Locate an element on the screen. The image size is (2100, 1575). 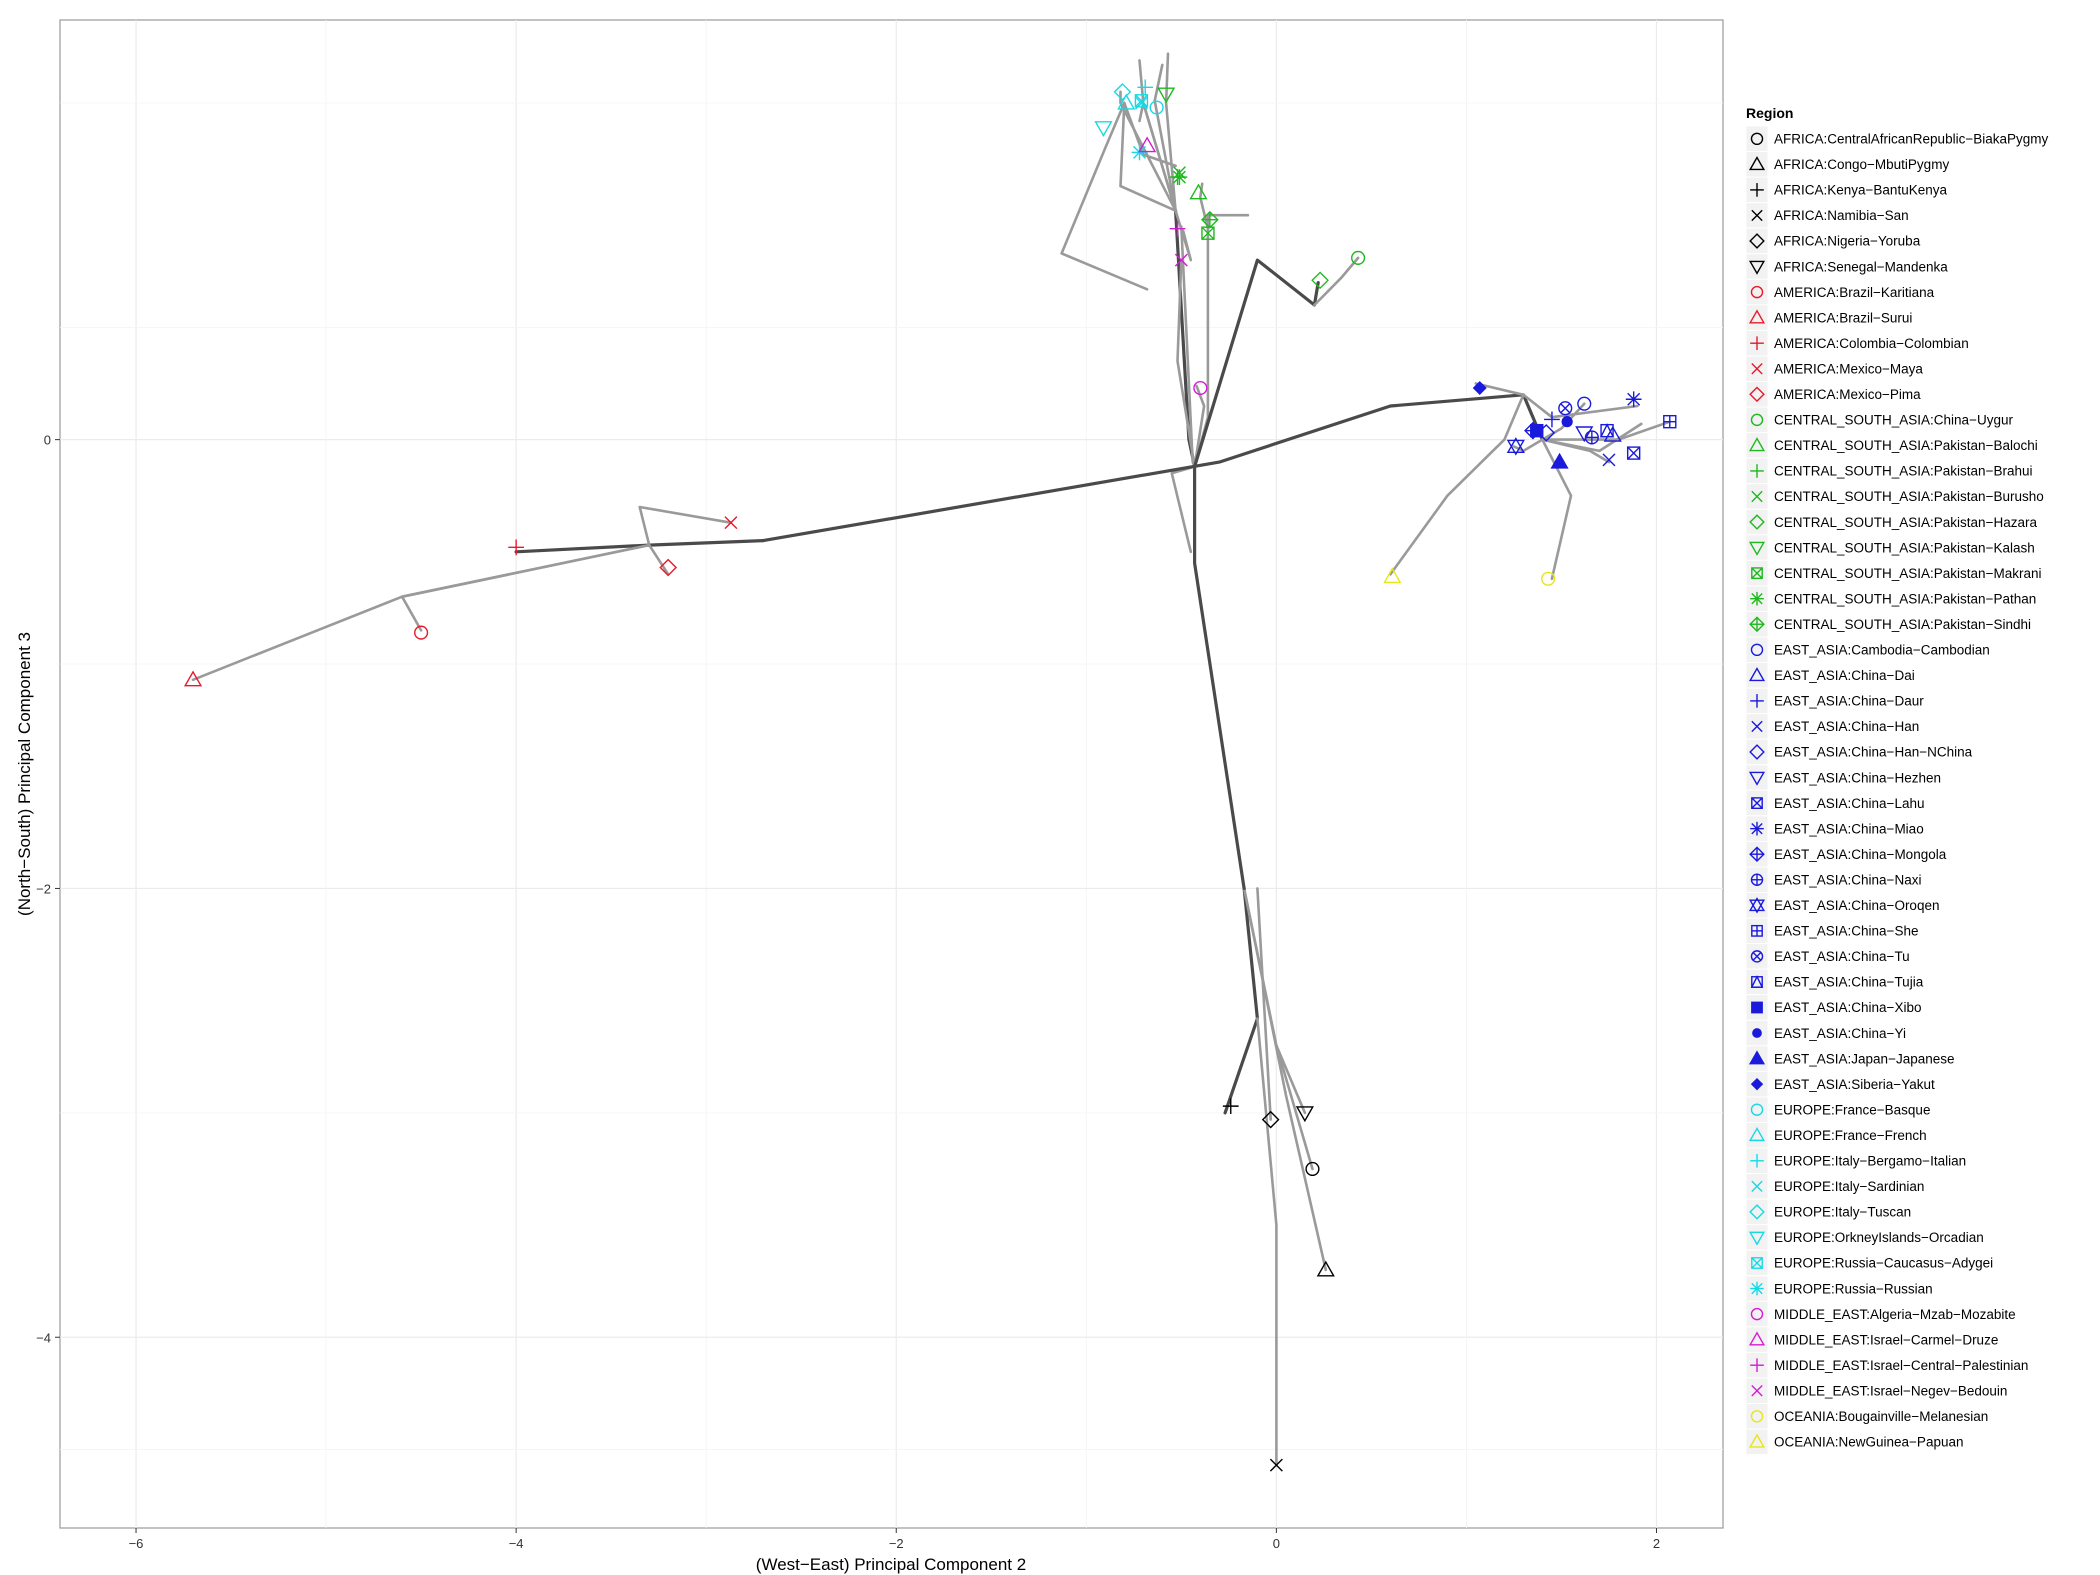
y-tick-label: −2 is located at coordinates (43, 888).